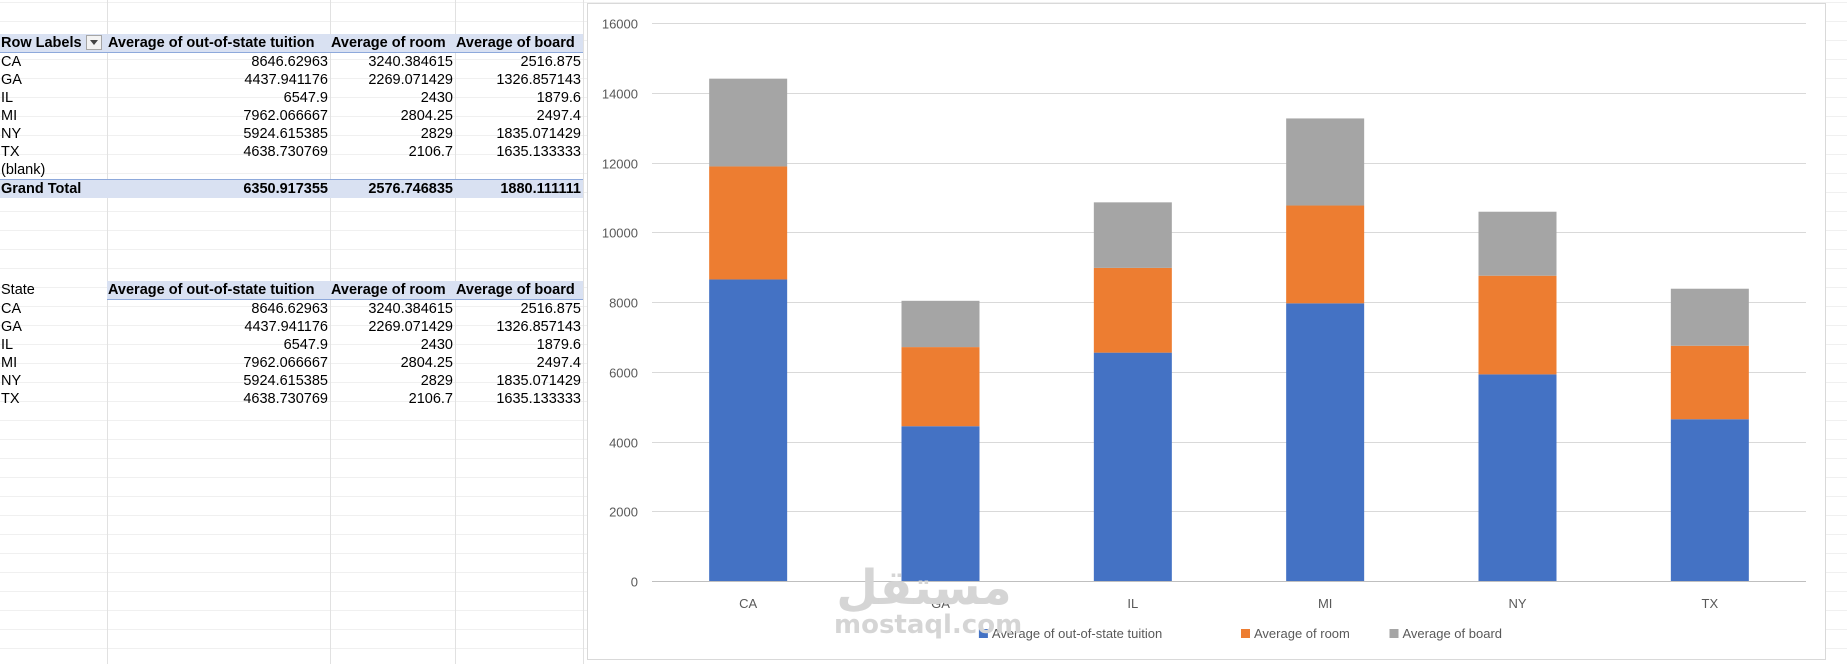 The width and height of the screenshot is (1847, 664). I want to click on summary-col-header: Average of board, so click(519, 290).